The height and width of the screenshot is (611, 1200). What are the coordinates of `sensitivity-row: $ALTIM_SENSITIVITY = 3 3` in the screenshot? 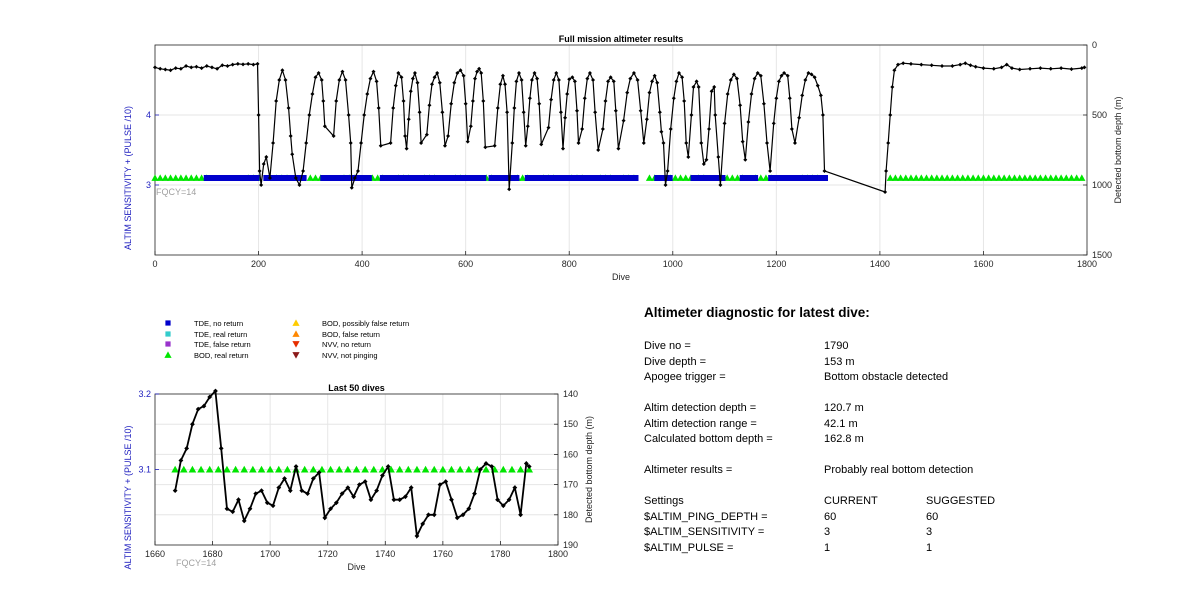 It's located at (904, 533).